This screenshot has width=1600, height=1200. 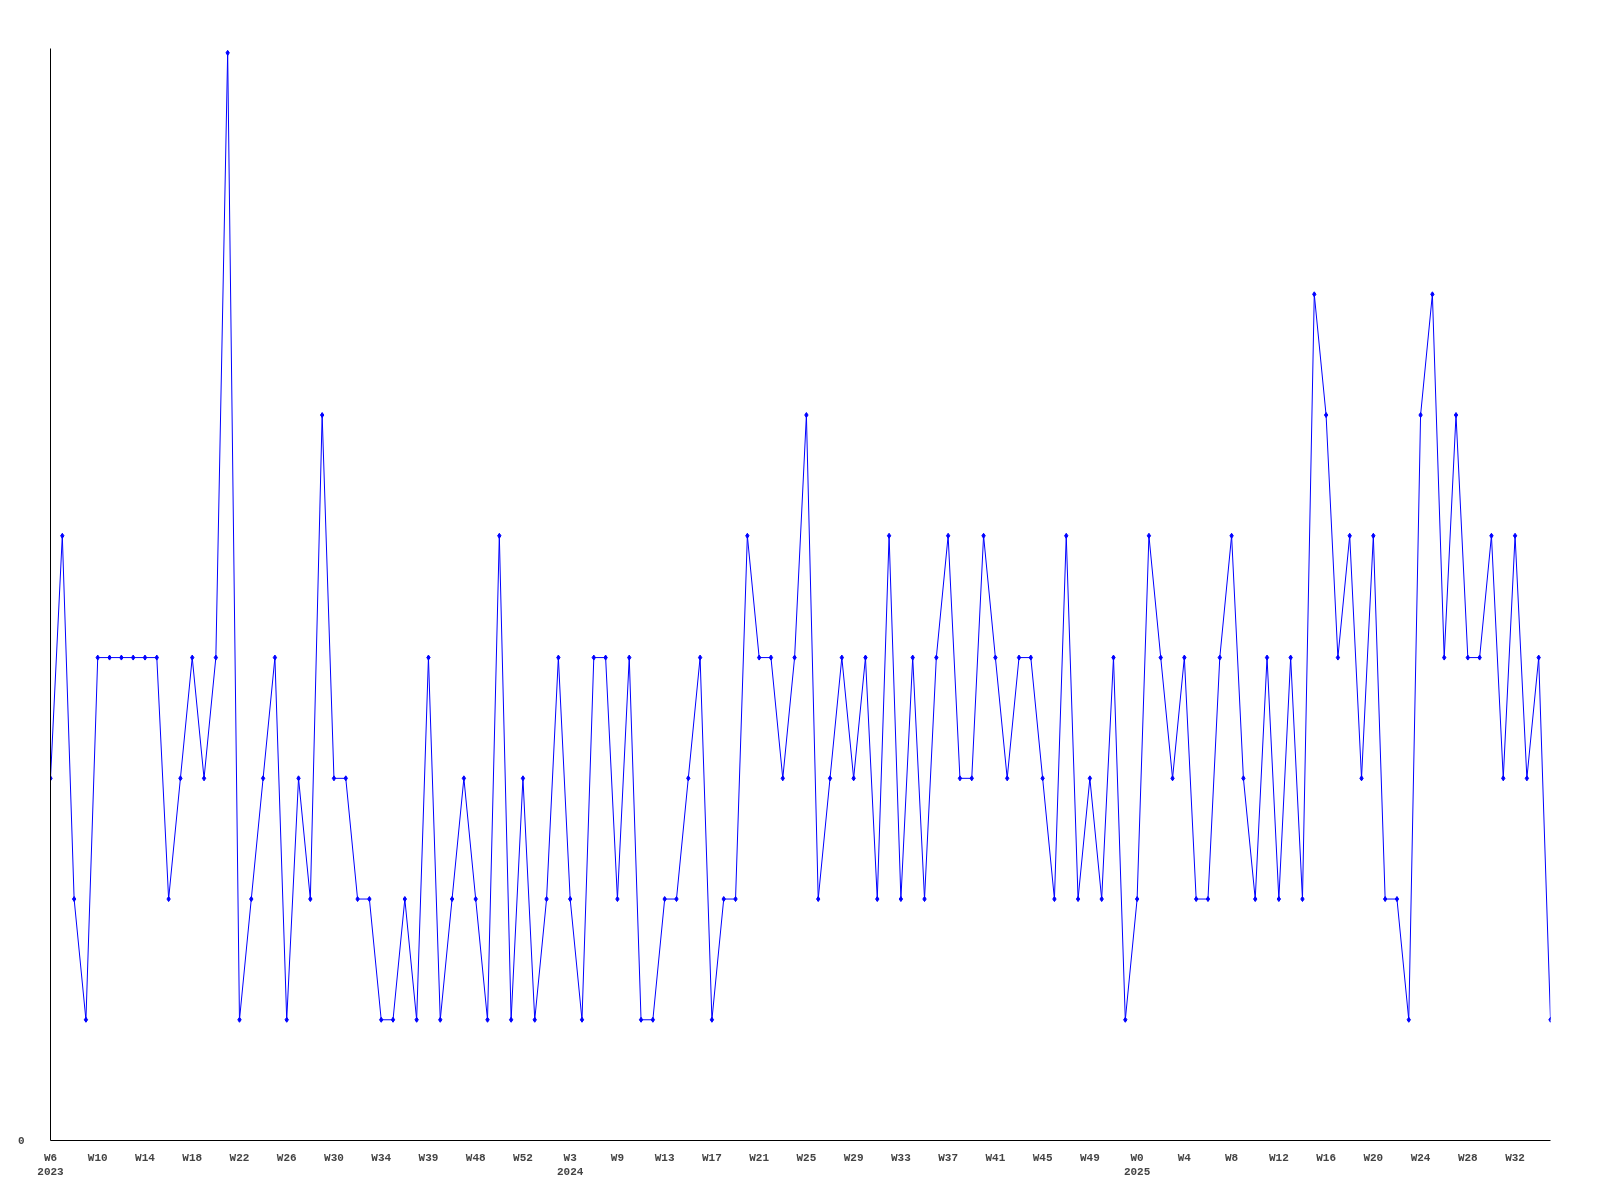 What do you see at coordinates (334, 1157) in the screenshot?
I see `x-tick-label: W30` at bounding box center [334, 1157].